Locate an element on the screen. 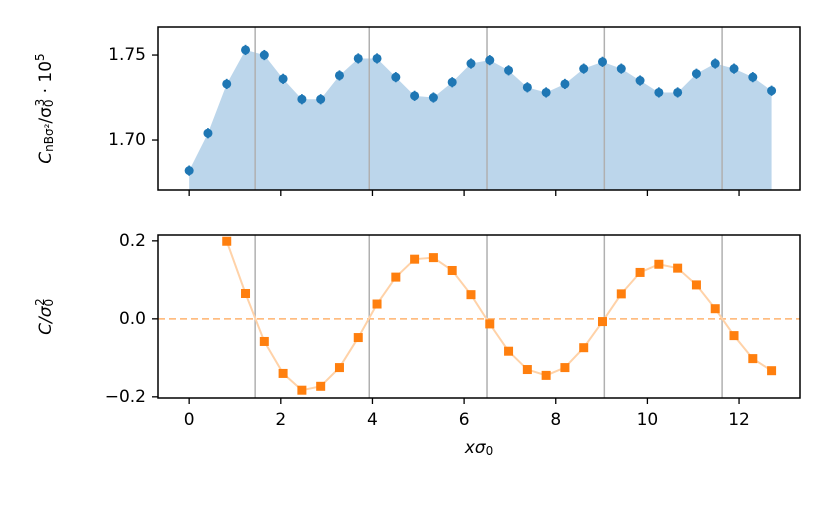 The height and width of the screenshot is (513, 830). x-tick-label: 0 is located at coordinates (189, 420).